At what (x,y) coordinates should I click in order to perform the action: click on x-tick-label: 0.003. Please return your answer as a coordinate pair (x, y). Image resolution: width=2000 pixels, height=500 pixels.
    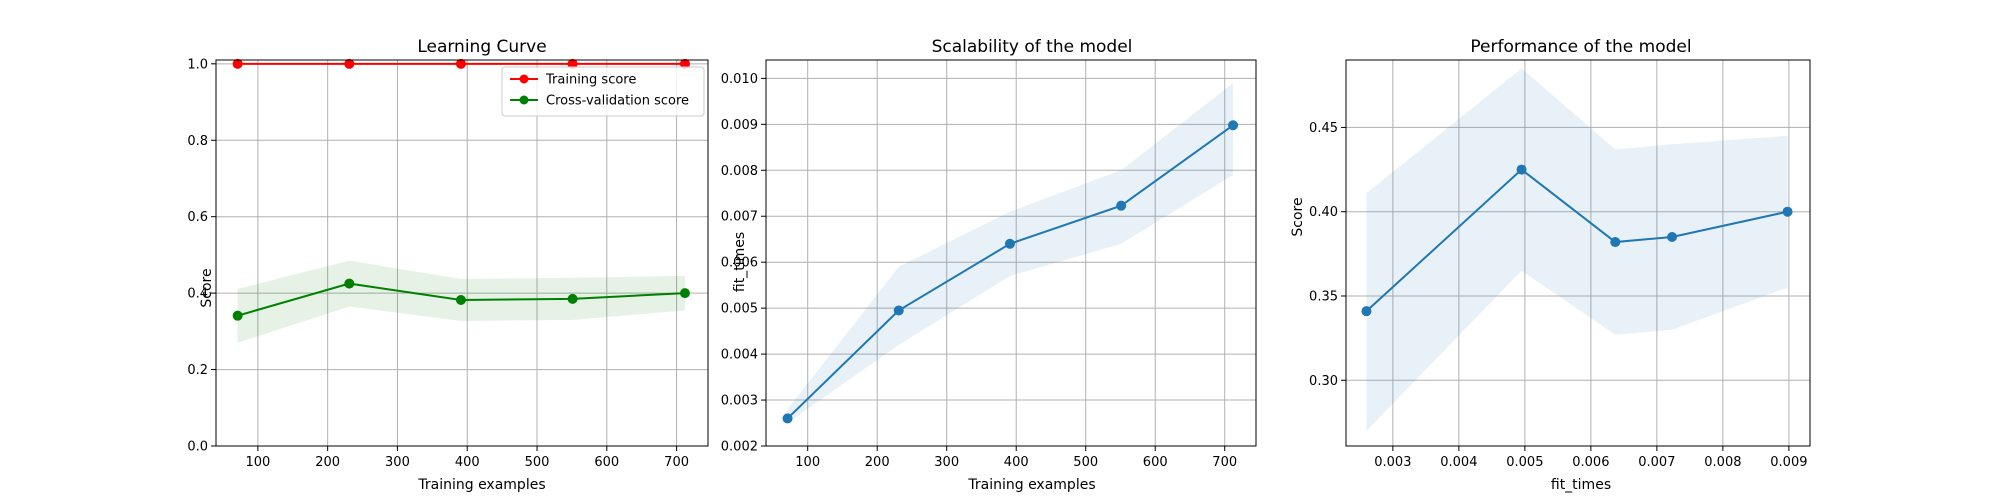
    Looking at the image, I should click on (1392, 462).